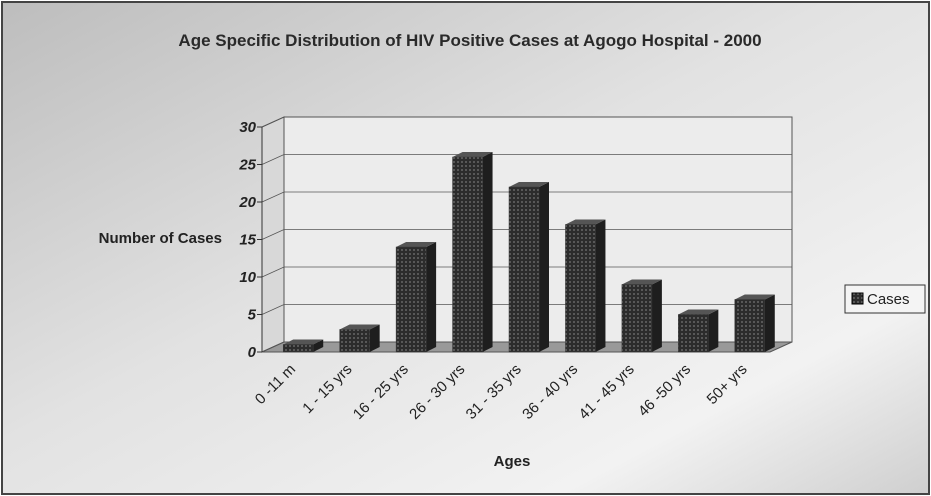  What do you see at coordinates (252, 315) in the screenshot?
I see `y-tick-label: 5` at bounding box center [252, 315].